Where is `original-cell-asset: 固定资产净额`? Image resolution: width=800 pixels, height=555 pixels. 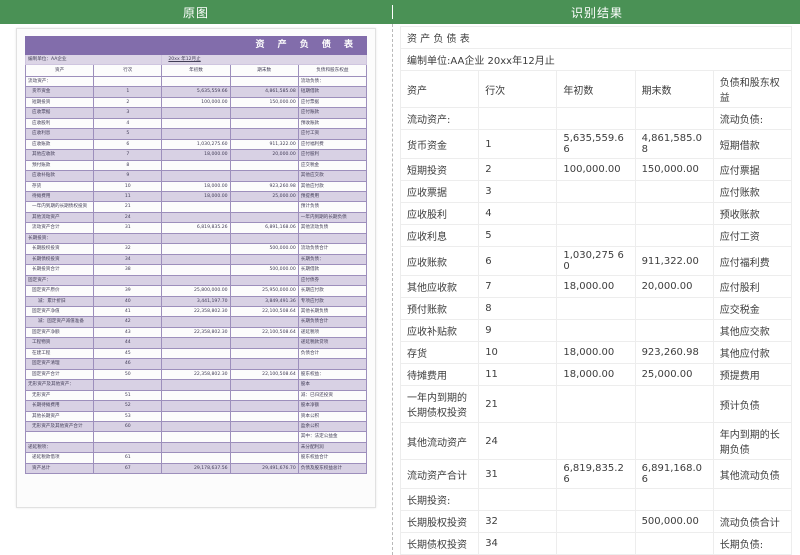 original-cell-asset: 固定资产净额 is located at coordinates (59, 332).